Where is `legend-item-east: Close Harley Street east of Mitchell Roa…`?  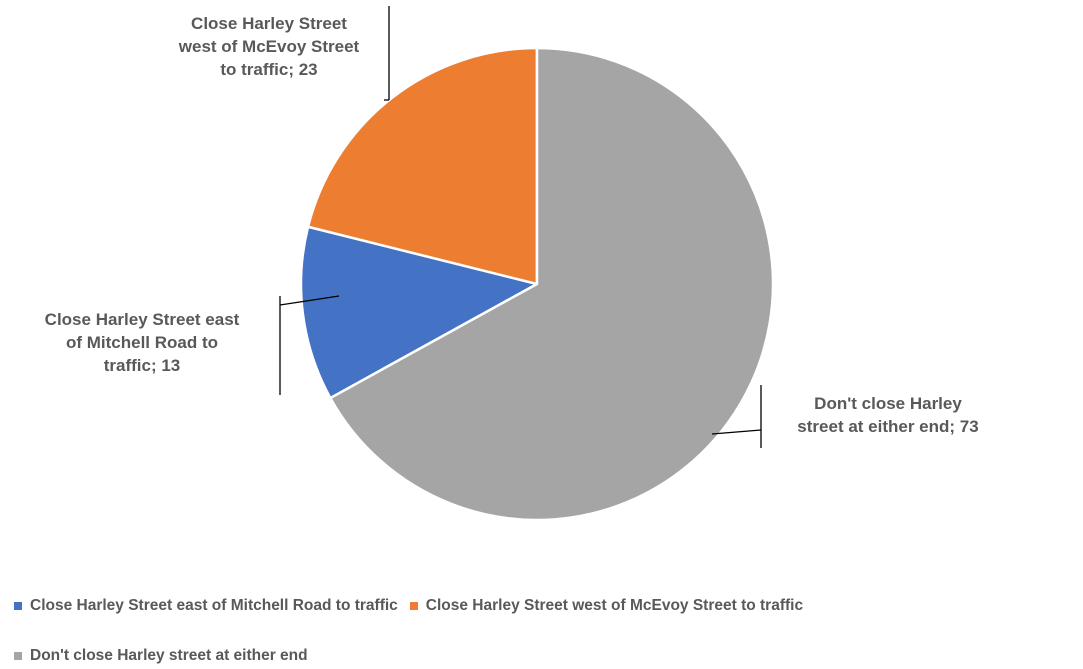
legend-item-east: Close Harley Street east of Mitchell Roa… is located at coordinates (206, 606).